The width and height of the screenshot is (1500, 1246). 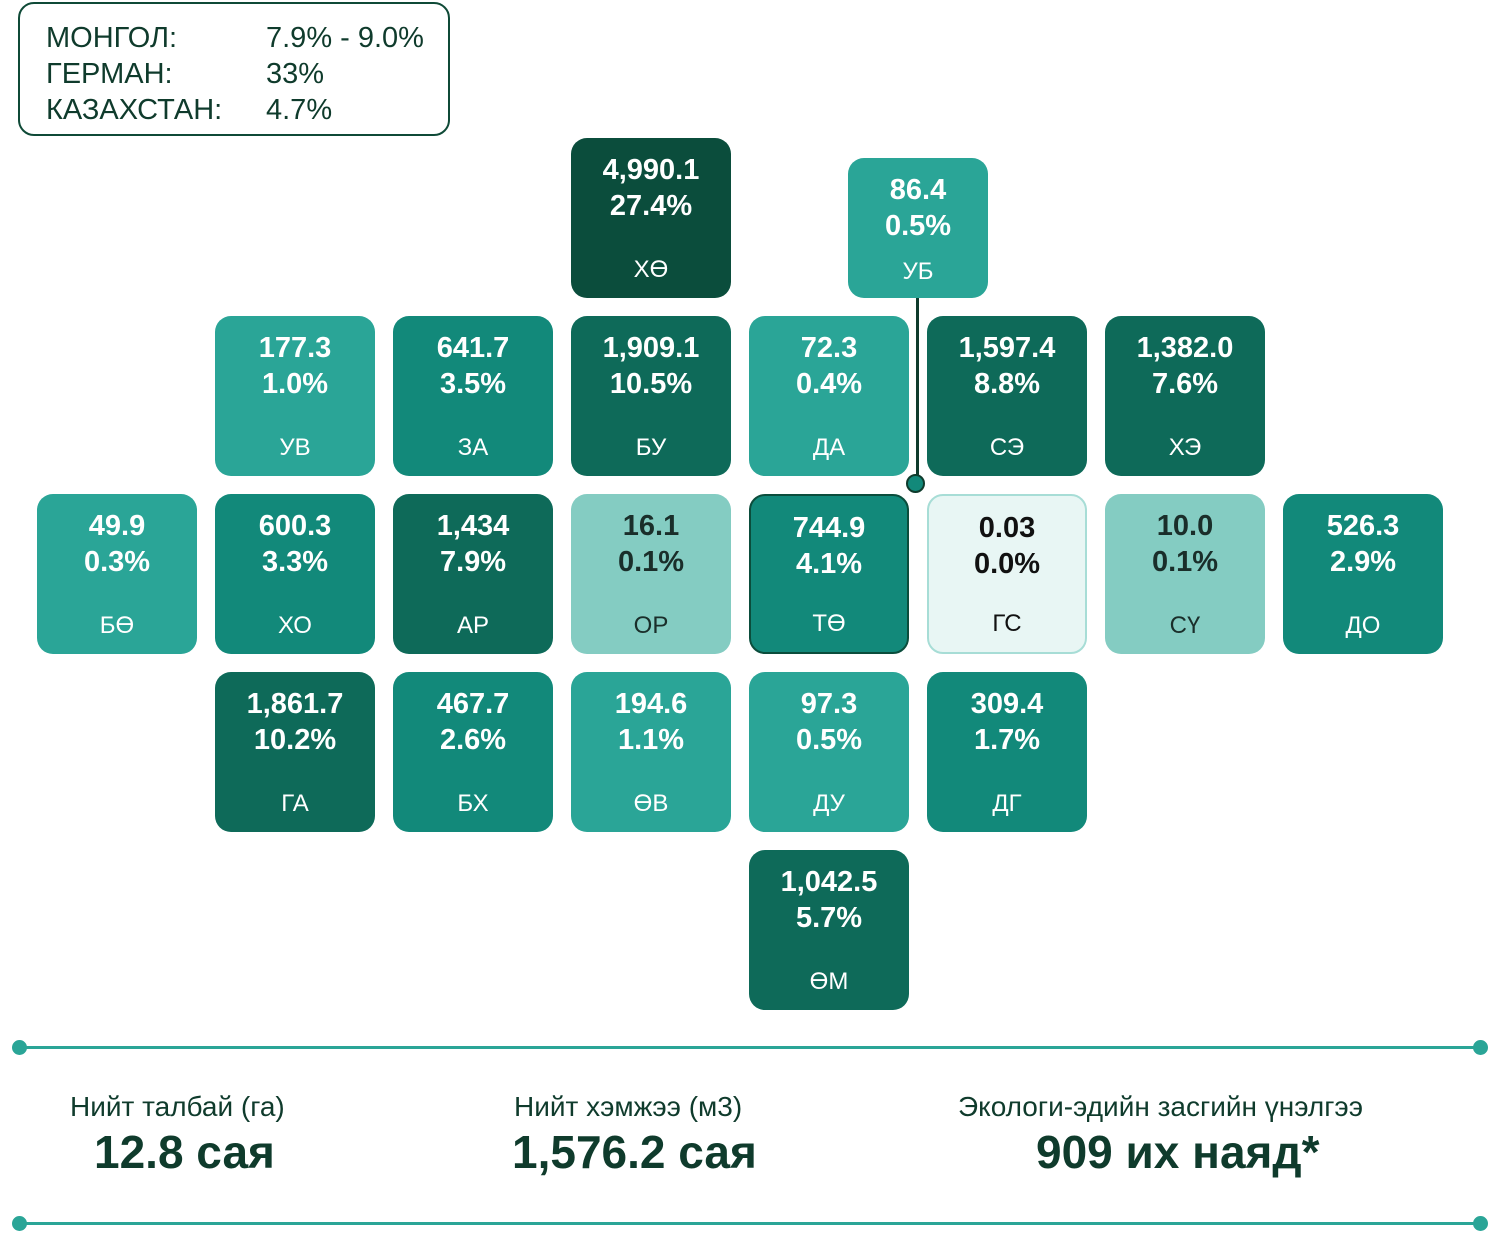 I want to click on tile-code: ӨВ, so click(x=651, y=803).